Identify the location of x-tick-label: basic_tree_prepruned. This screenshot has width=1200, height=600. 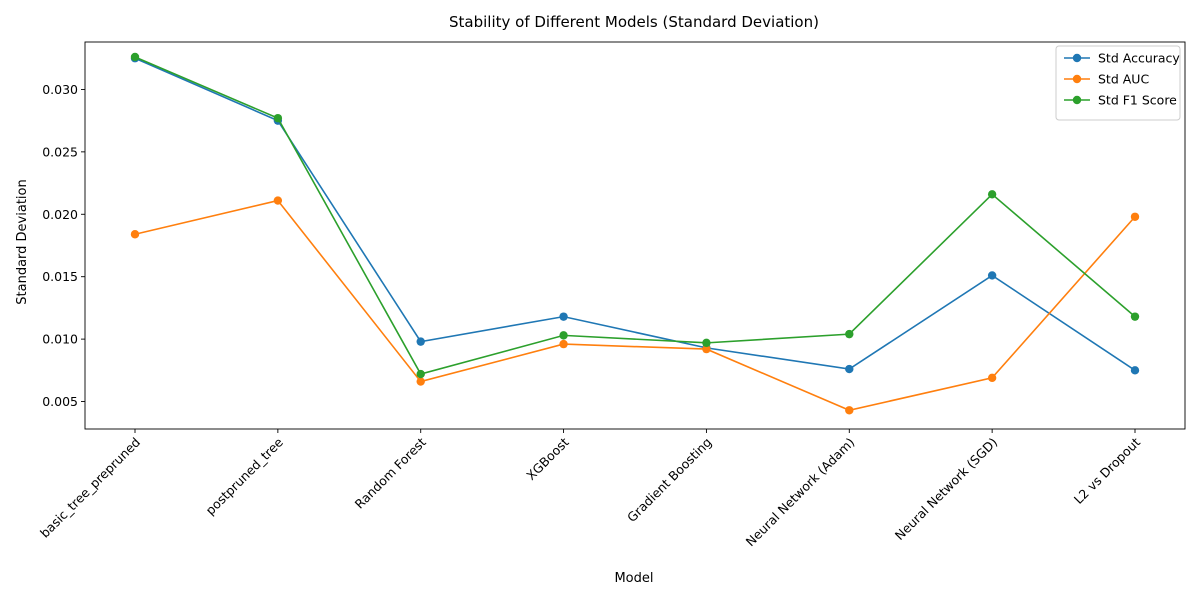
(90, 488).